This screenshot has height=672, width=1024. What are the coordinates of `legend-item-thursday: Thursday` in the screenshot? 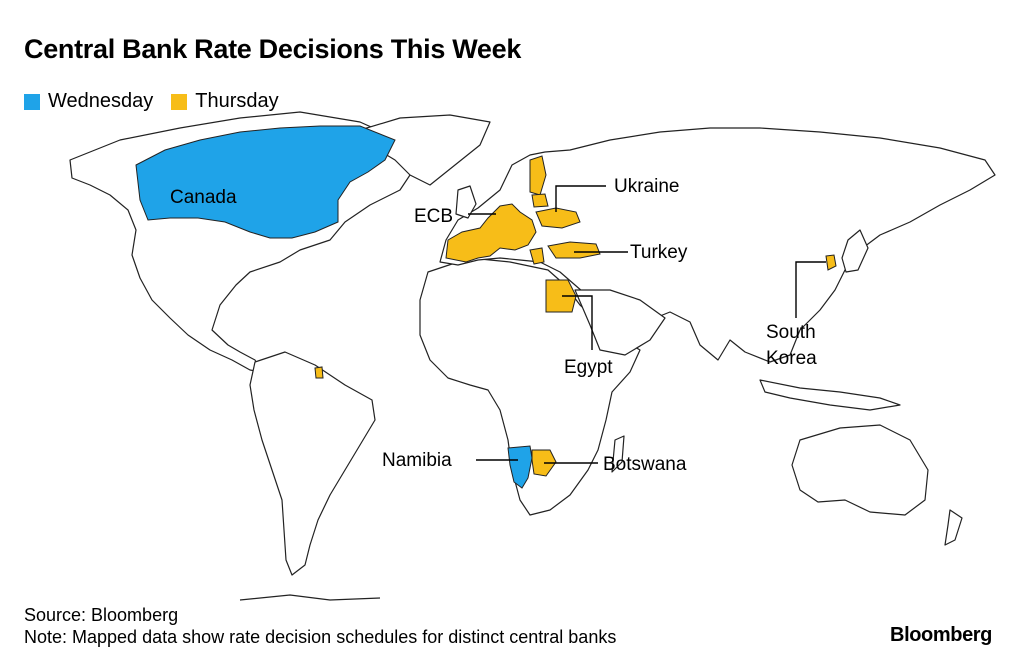 It's located at (225, 101).